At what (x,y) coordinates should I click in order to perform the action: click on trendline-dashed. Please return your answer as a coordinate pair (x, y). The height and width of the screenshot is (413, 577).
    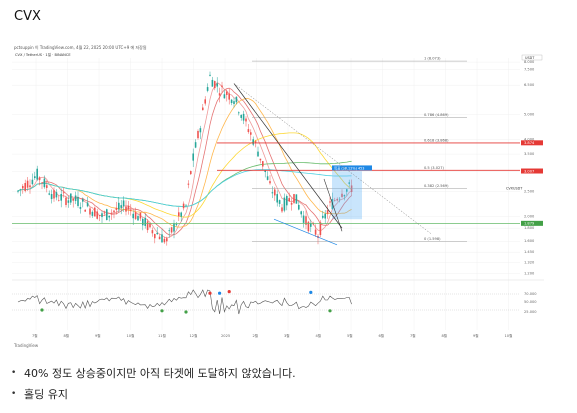
    Looking at the image, I should click on (333, 159).